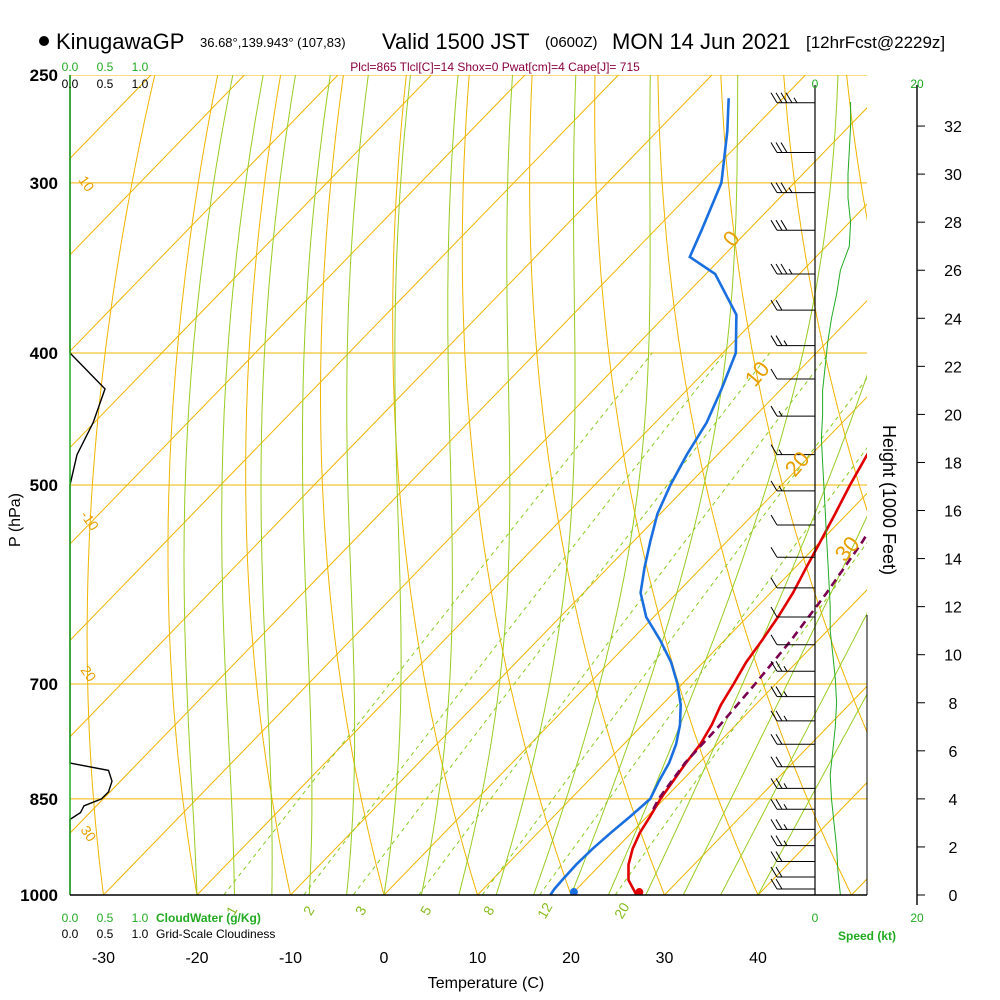 The width and height of the screenshot is (1000, 1000). What do you see at coordinates (44, 353) in the screenshot?
I see `pressure-tick-label: 400` at bounding box center [44, 353].